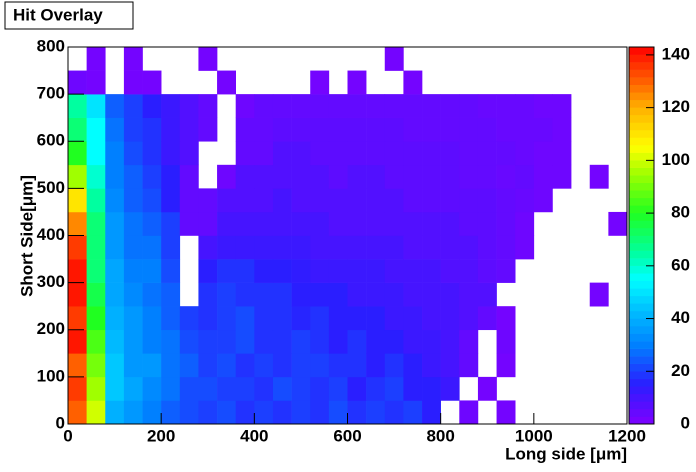  Describe the element at coordinates (254, 435) in the screenshot. I see `x-tick-label: 400` at that location.